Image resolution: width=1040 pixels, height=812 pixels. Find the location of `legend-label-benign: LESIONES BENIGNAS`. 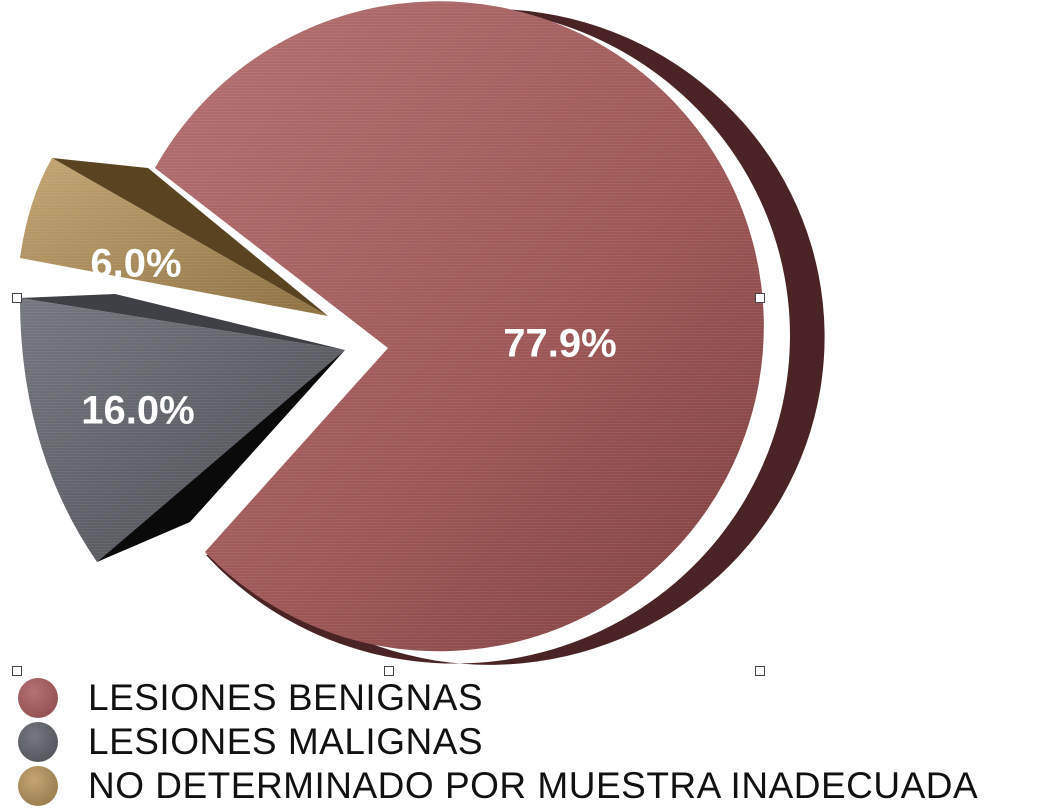

legend-label-benign: LESIONES BENIGNAS is located at coordinates (286, 697).